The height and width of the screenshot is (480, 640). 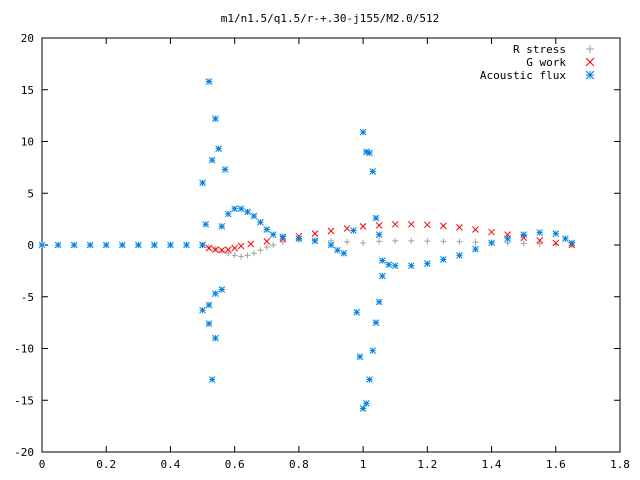 What do you see at coordinates (30, 245) in the screenshot?
I see `y-tick-label: 0` at bounding box center [30, 245].